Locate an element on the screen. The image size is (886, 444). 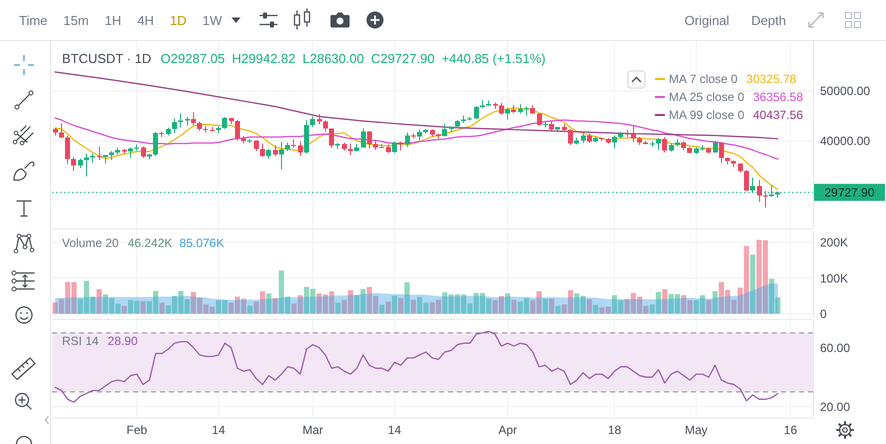
text: 15m is located at coordinates (76, 20).